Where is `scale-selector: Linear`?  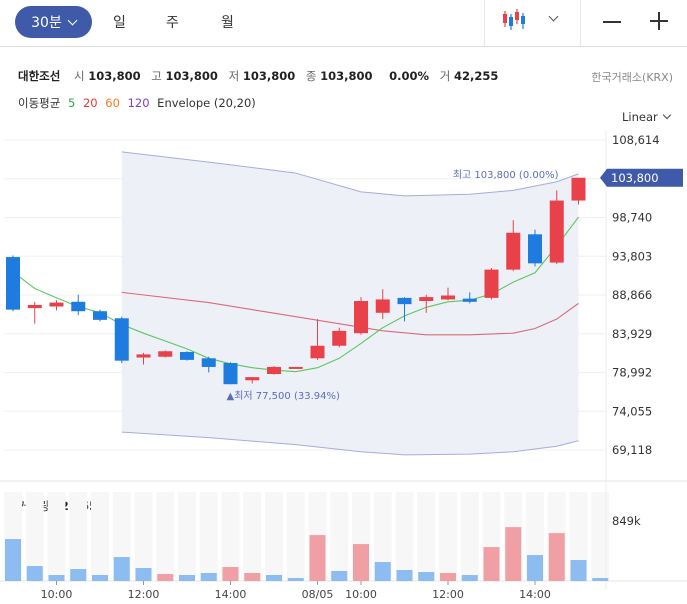 scale-selector: Linear is located at coordinates (646, 117).